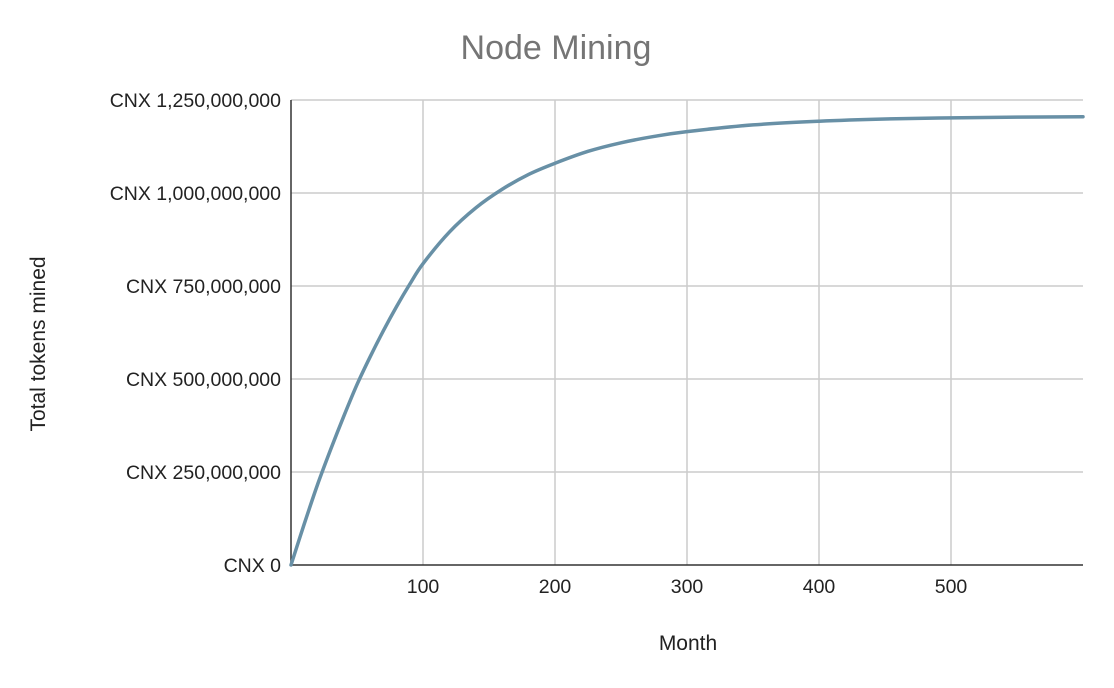  What do you see at coordinates (819, 587) in the screenshot?
I see `x-tick-label: 400` at bounding box center [819, 587].